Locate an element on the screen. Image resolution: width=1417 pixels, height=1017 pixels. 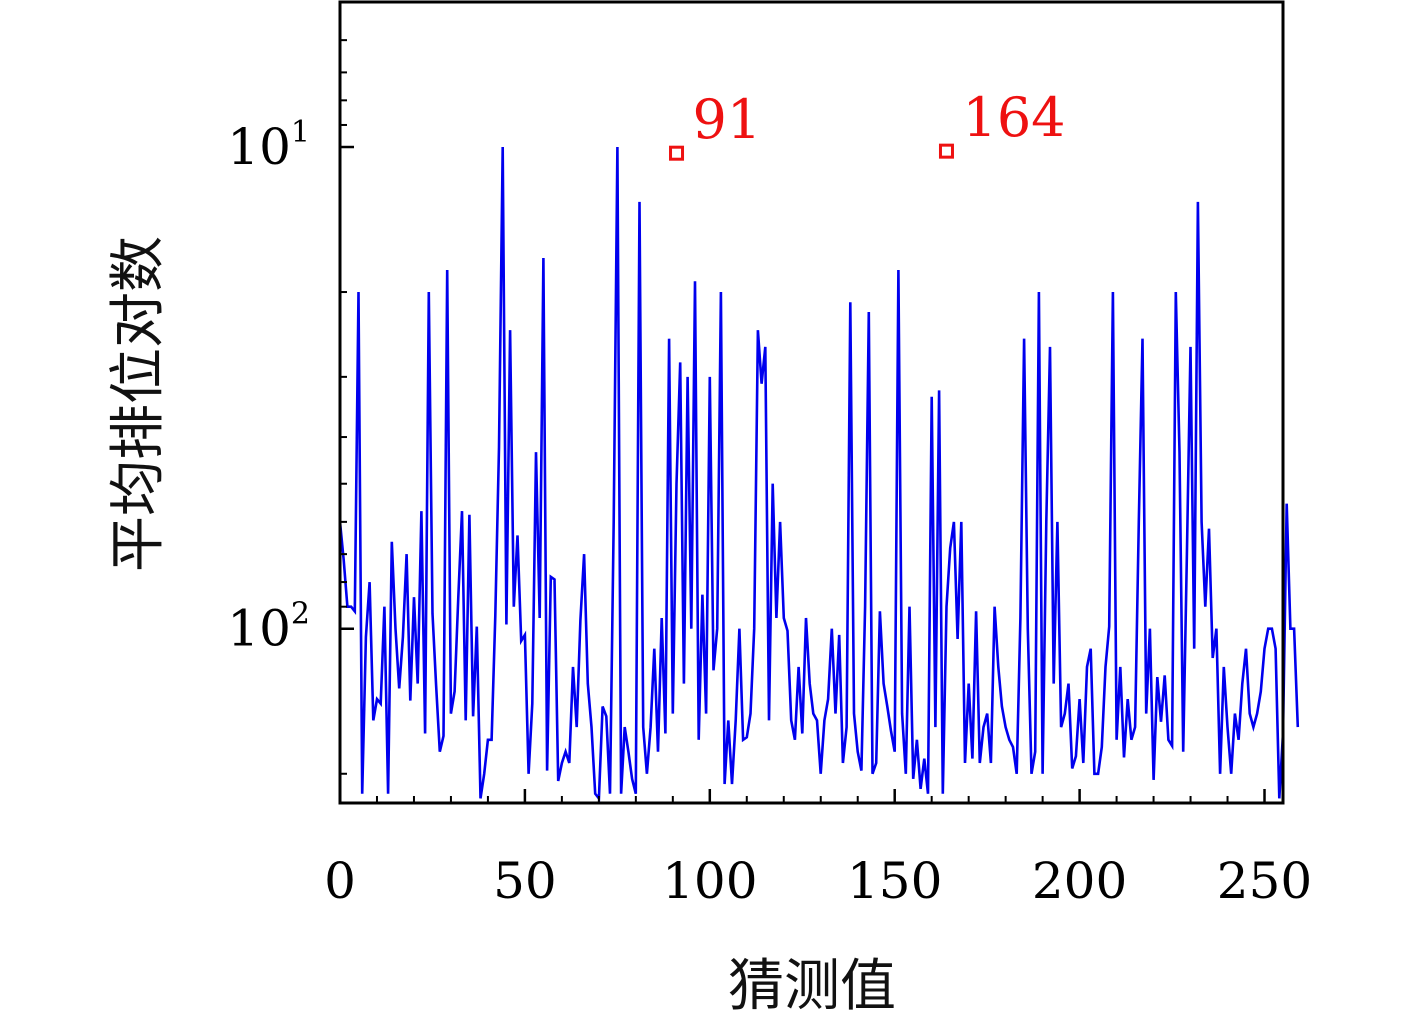
x-tick-label: 150 is located at coordinates (894, 881).